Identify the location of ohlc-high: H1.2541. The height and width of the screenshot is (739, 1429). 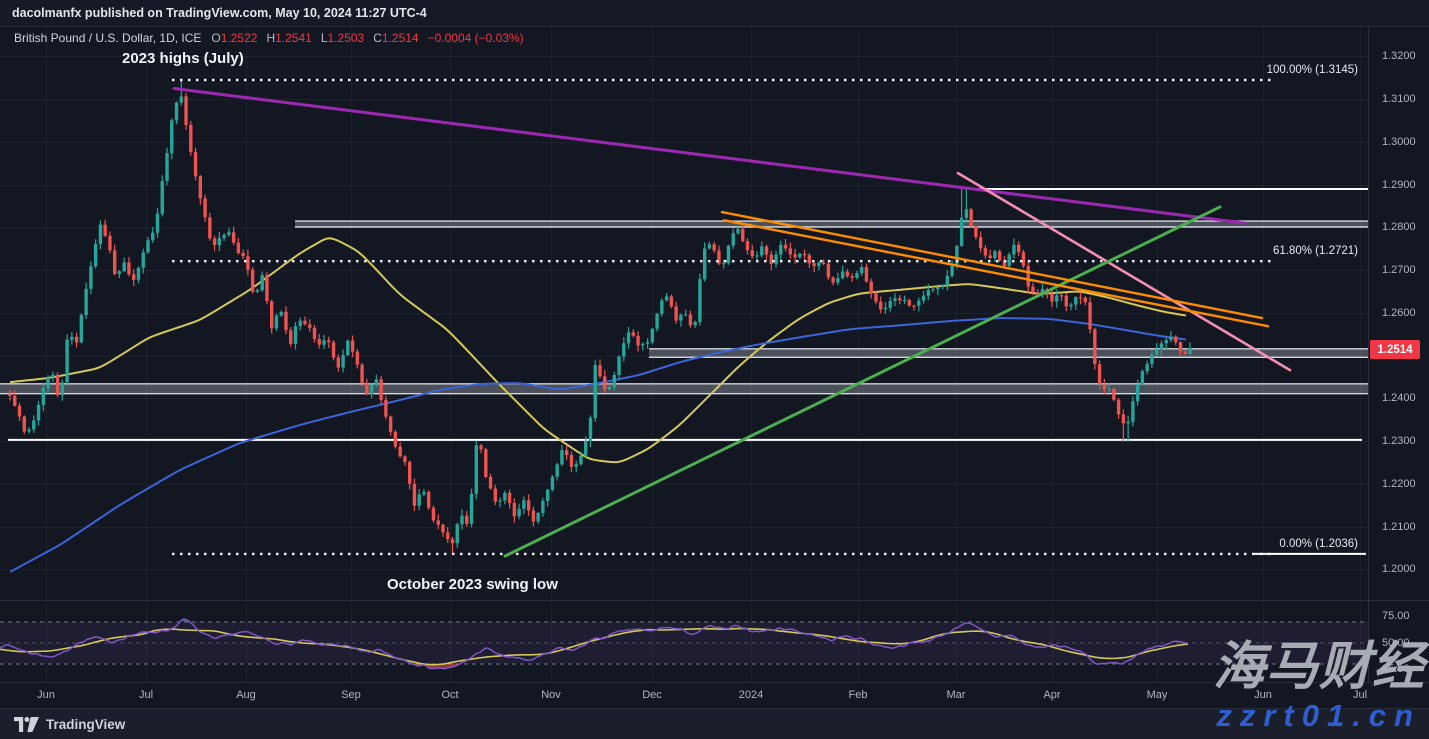
(289, 38).